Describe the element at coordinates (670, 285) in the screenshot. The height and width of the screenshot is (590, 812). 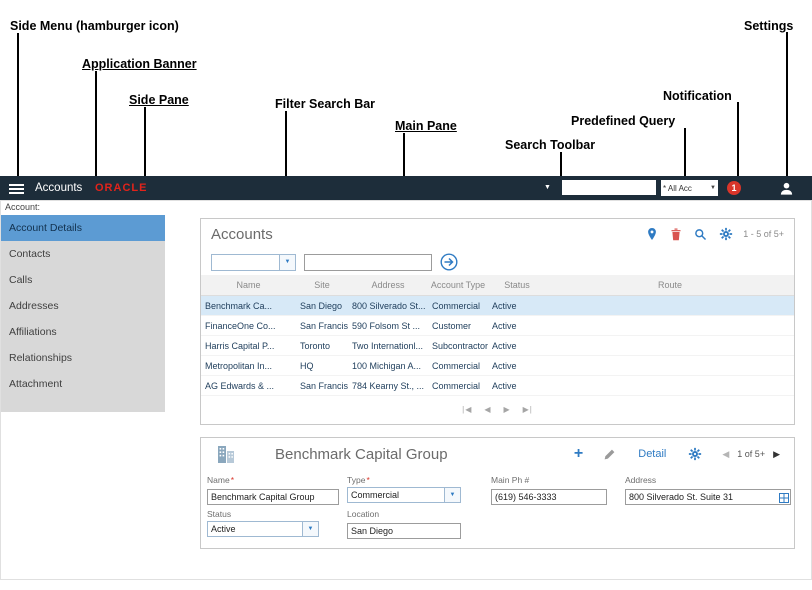
I see `column-header-route: Route` at that location.